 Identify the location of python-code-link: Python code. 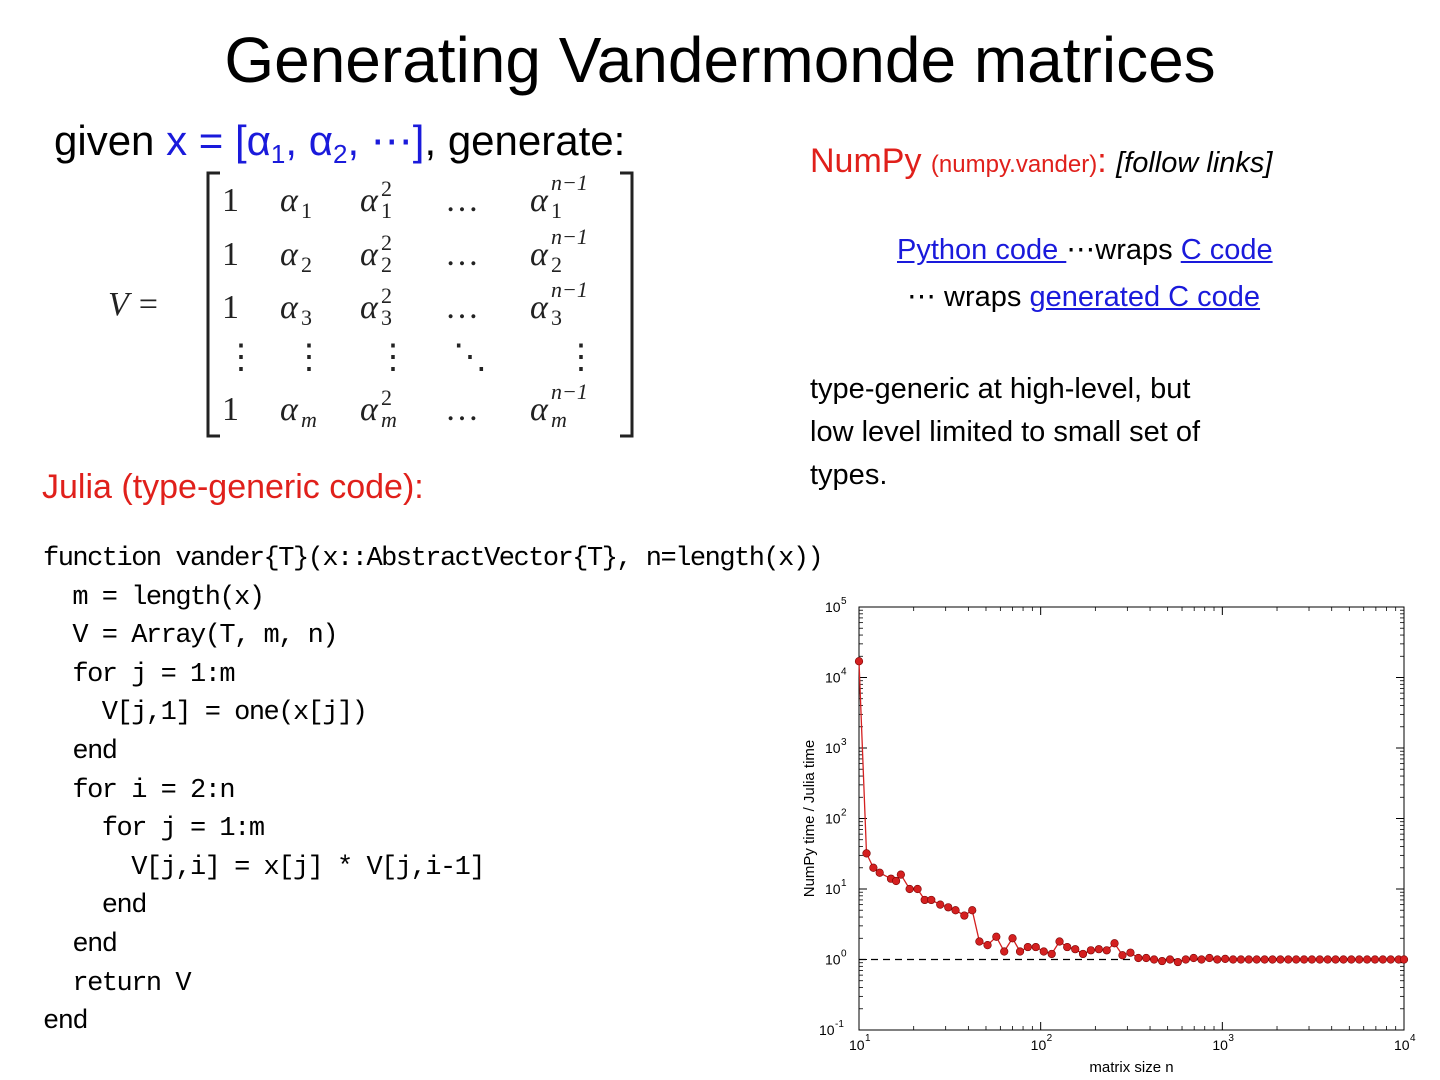
(982, 250).